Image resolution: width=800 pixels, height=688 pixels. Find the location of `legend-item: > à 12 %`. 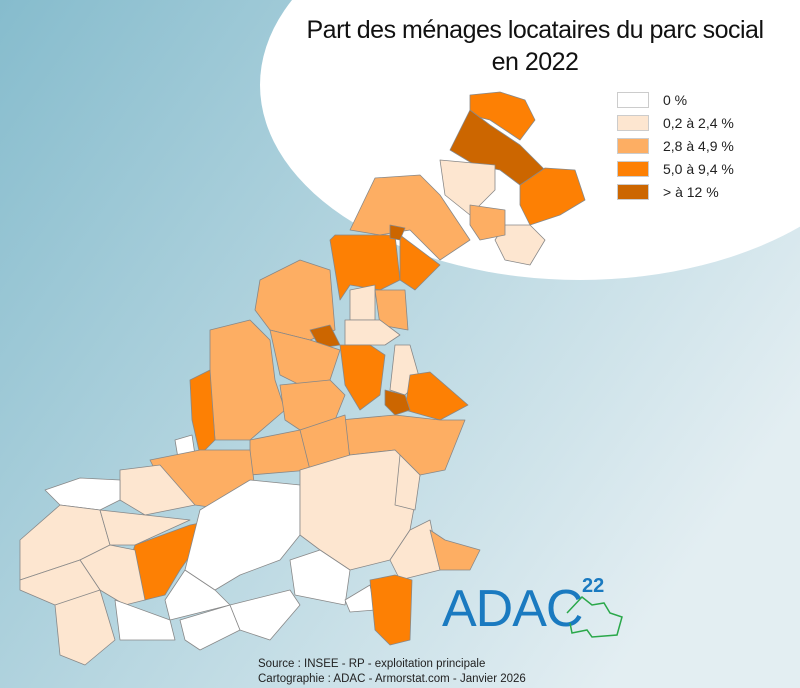

legend-item: > à 12 % is located at coordinates (675, 191).